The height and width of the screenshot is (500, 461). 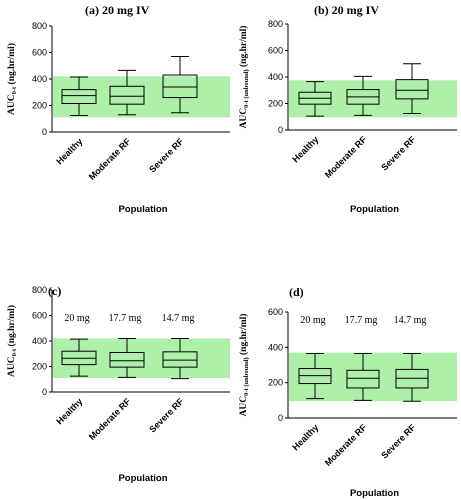 What do you see at coordinates (117, 10) in the screenshot?
I see `panel-title: (a) 20 mg IV` at bounding box center [117, 10].